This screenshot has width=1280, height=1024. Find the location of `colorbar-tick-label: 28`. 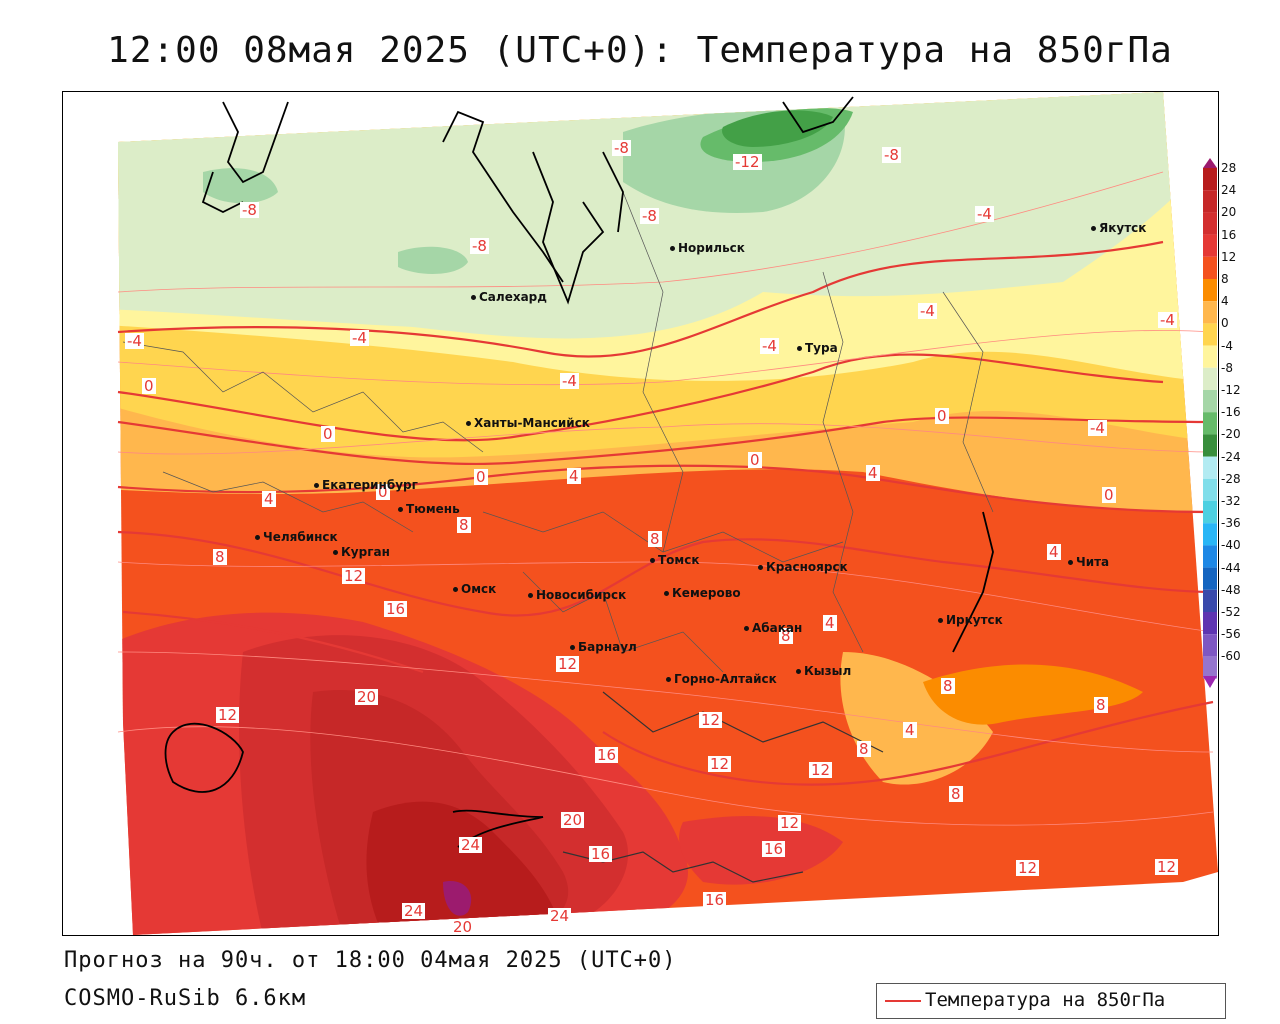

colorbar-tick-label: 28 is located at coordinates (1229, 168).